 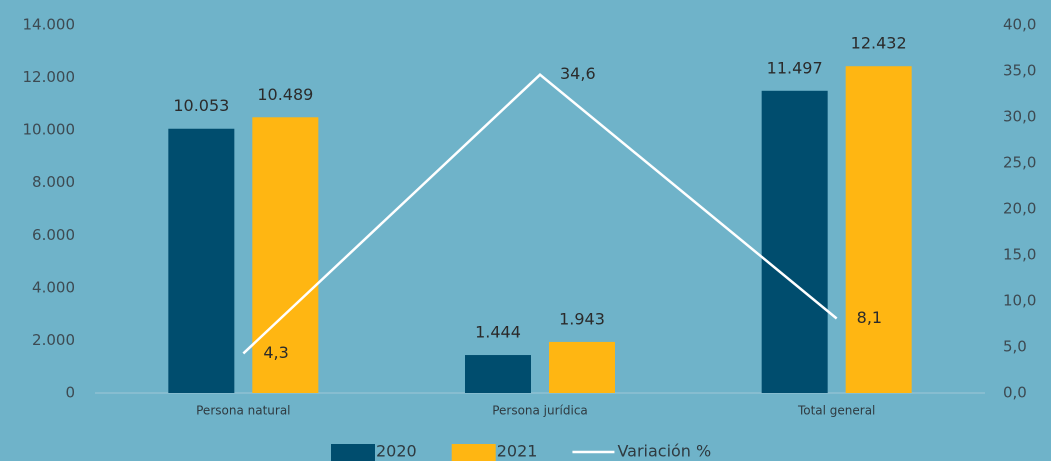 I want to click on x-tick-label: Total general, so click(x=836, y=411).